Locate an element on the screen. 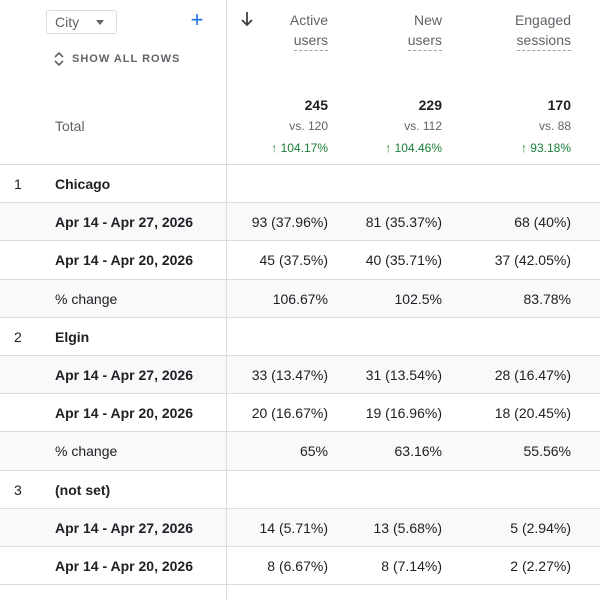 The width and height of the screenshot is (600, 600). column-header-new-users: New users is located at coordinates (424, 30).